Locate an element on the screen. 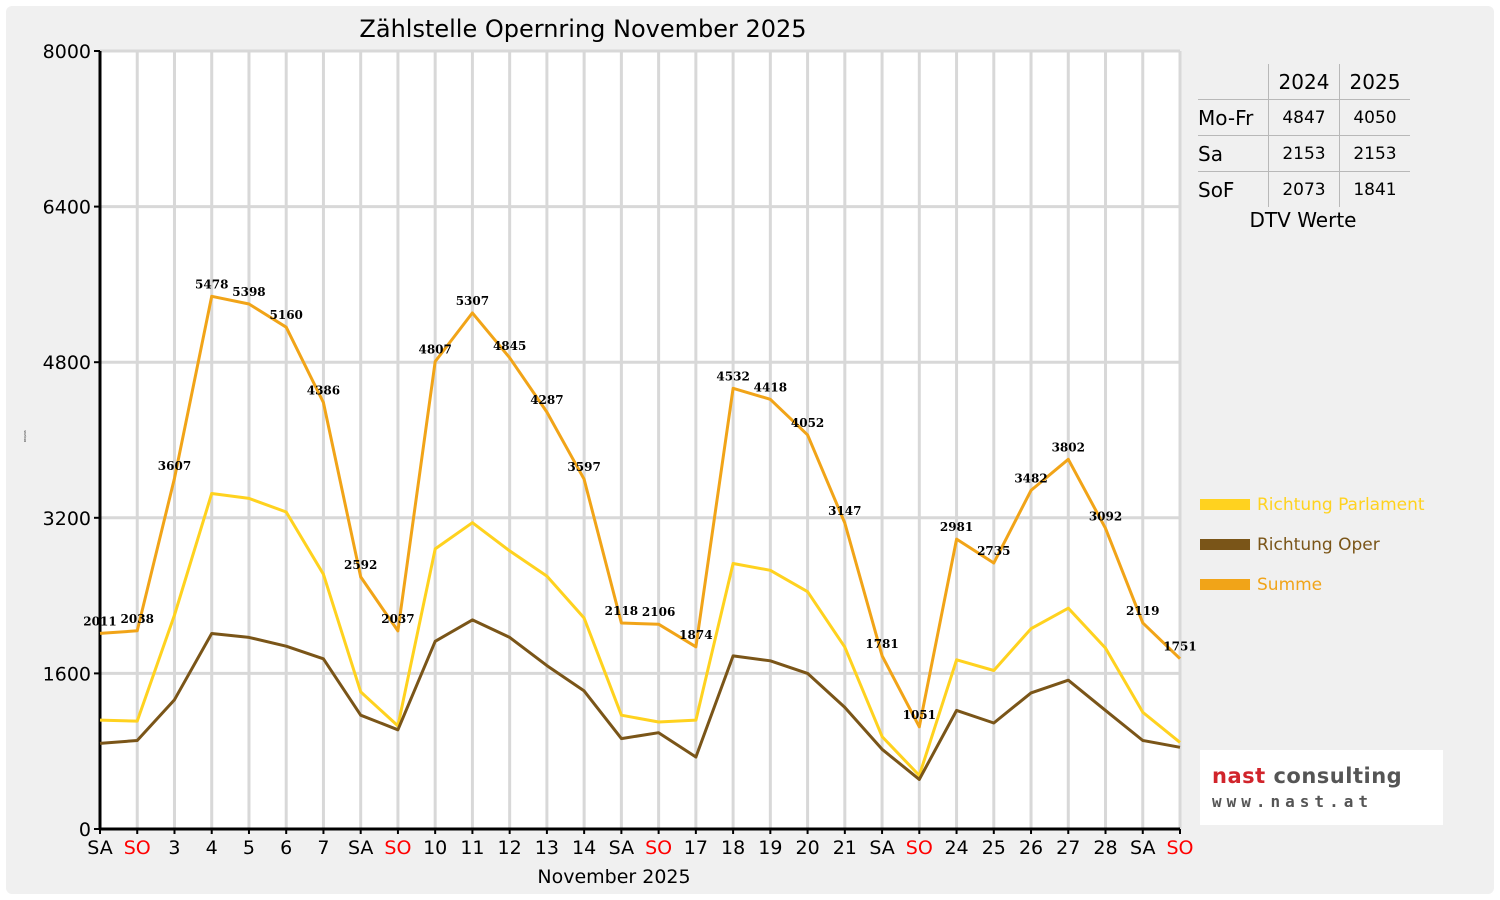  logo-name: nast consulting is located at coordinates (1307, 776).